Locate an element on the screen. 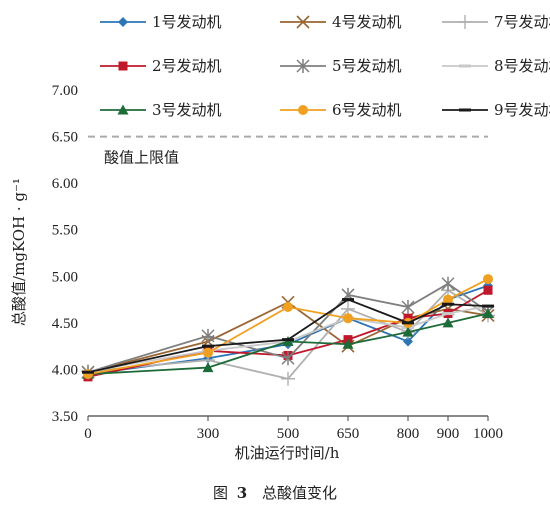 This screenshot has width=550, height=513. caption-prefix: 图 is located at coordinates (220, 493).